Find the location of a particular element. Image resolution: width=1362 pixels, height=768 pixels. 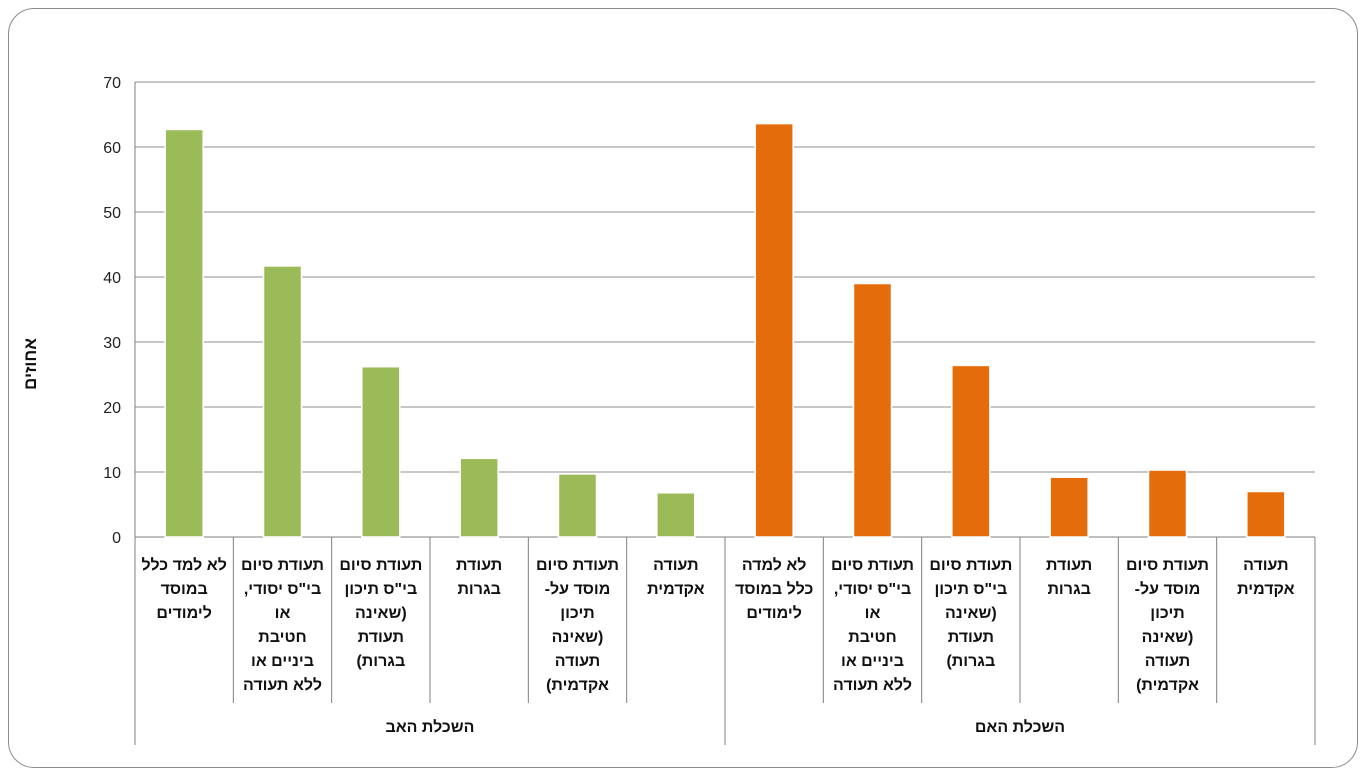

y-tick-label: 20 is located at coordinates (112, 408).